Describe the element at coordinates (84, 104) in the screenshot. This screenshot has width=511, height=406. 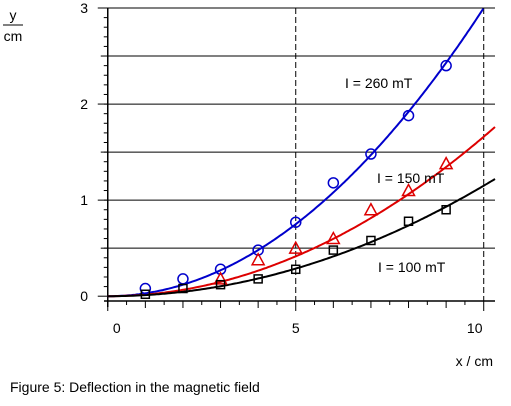
I see `y-tick-label: 2` at that location.